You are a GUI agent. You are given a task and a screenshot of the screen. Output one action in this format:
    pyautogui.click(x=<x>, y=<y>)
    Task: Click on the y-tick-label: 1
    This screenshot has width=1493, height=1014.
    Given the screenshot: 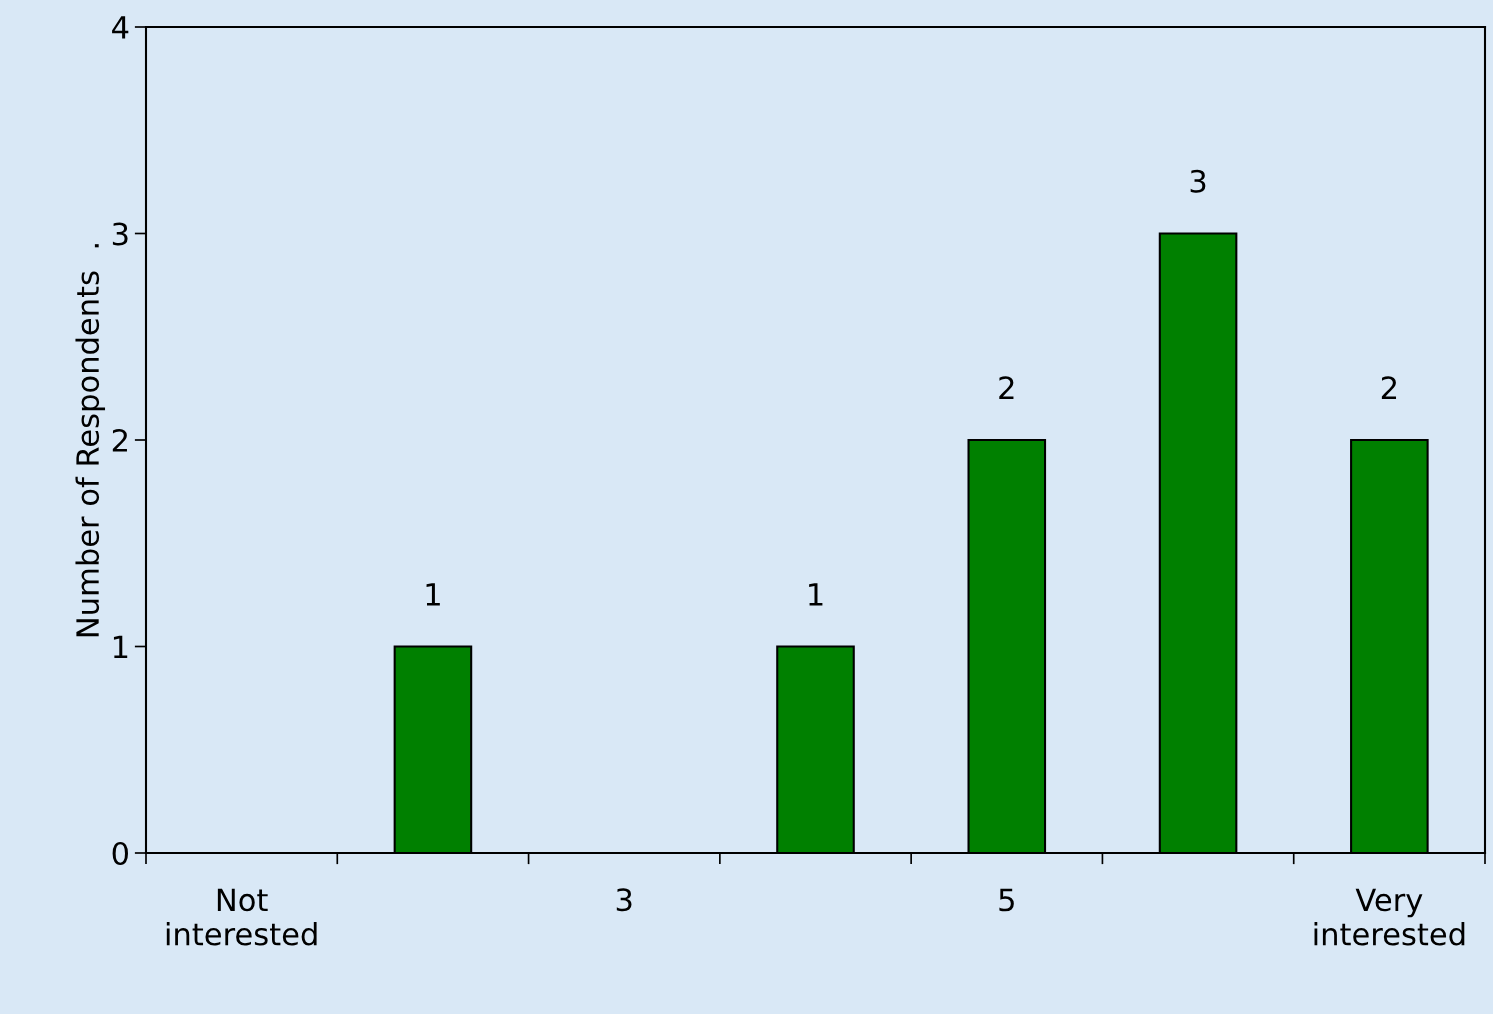 What is the action you would take?
    pyautogui.click(x=120, y=647)
    